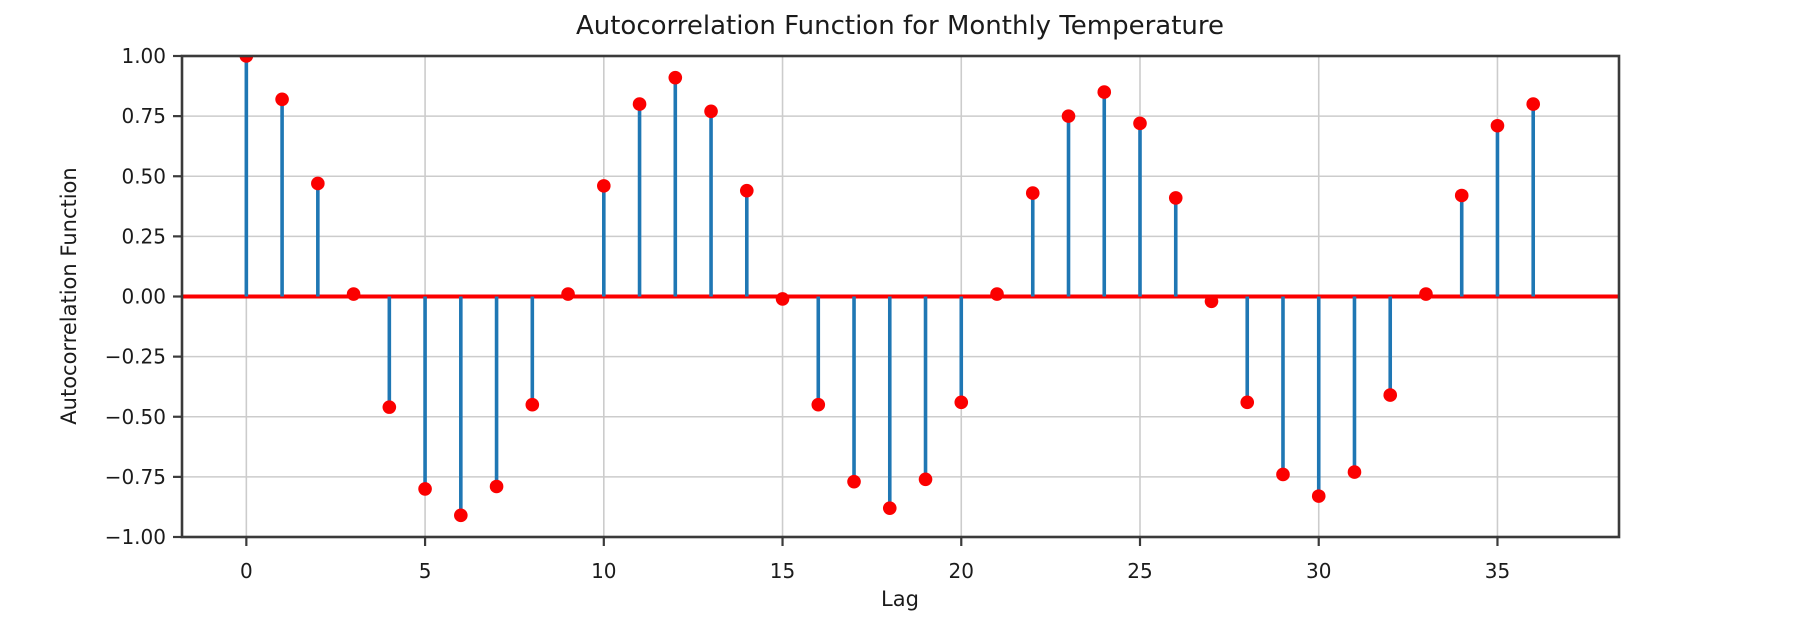 This screenshot has width=1808, height=642. What do you see at coordinates (961, 571) in the screenshot?
I see `x-tick-label: 20` at bounding box center [961, 571].